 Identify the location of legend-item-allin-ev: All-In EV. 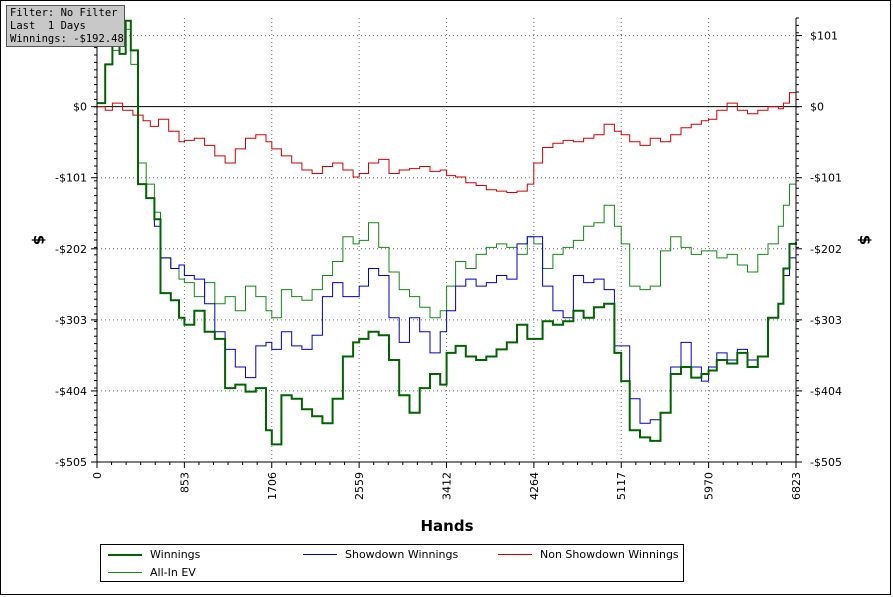
(152, 572).